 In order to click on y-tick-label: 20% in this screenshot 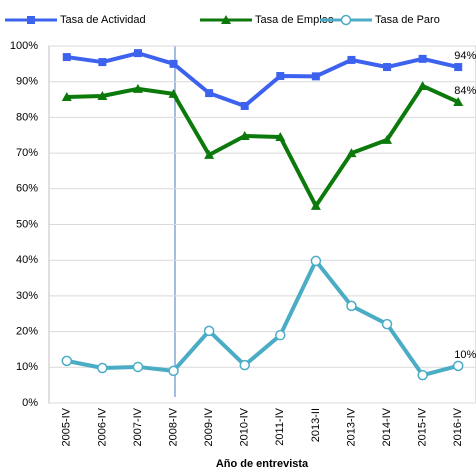, I will do `click(27, 332)`.